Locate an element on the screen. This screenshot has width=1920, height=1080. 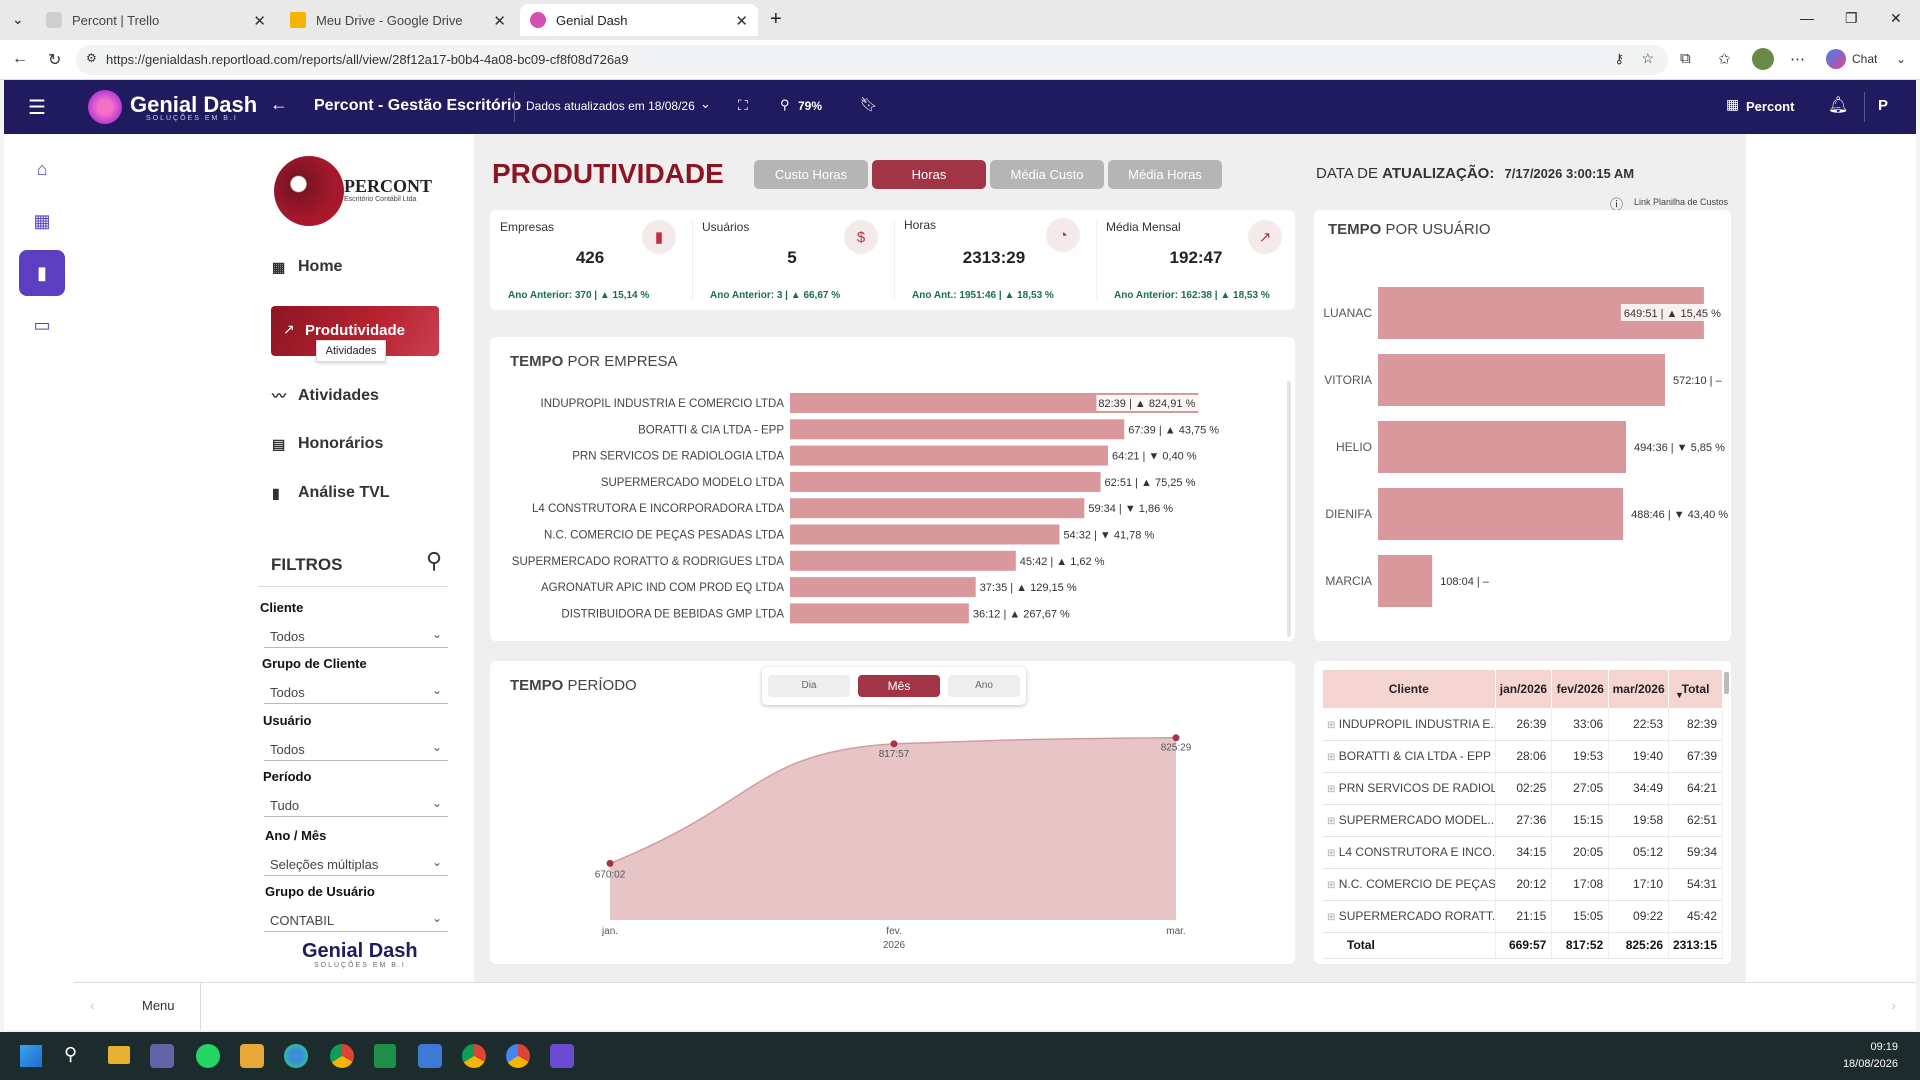
tab-media-horas: Média Horas is located at coordinates (1165, 174).